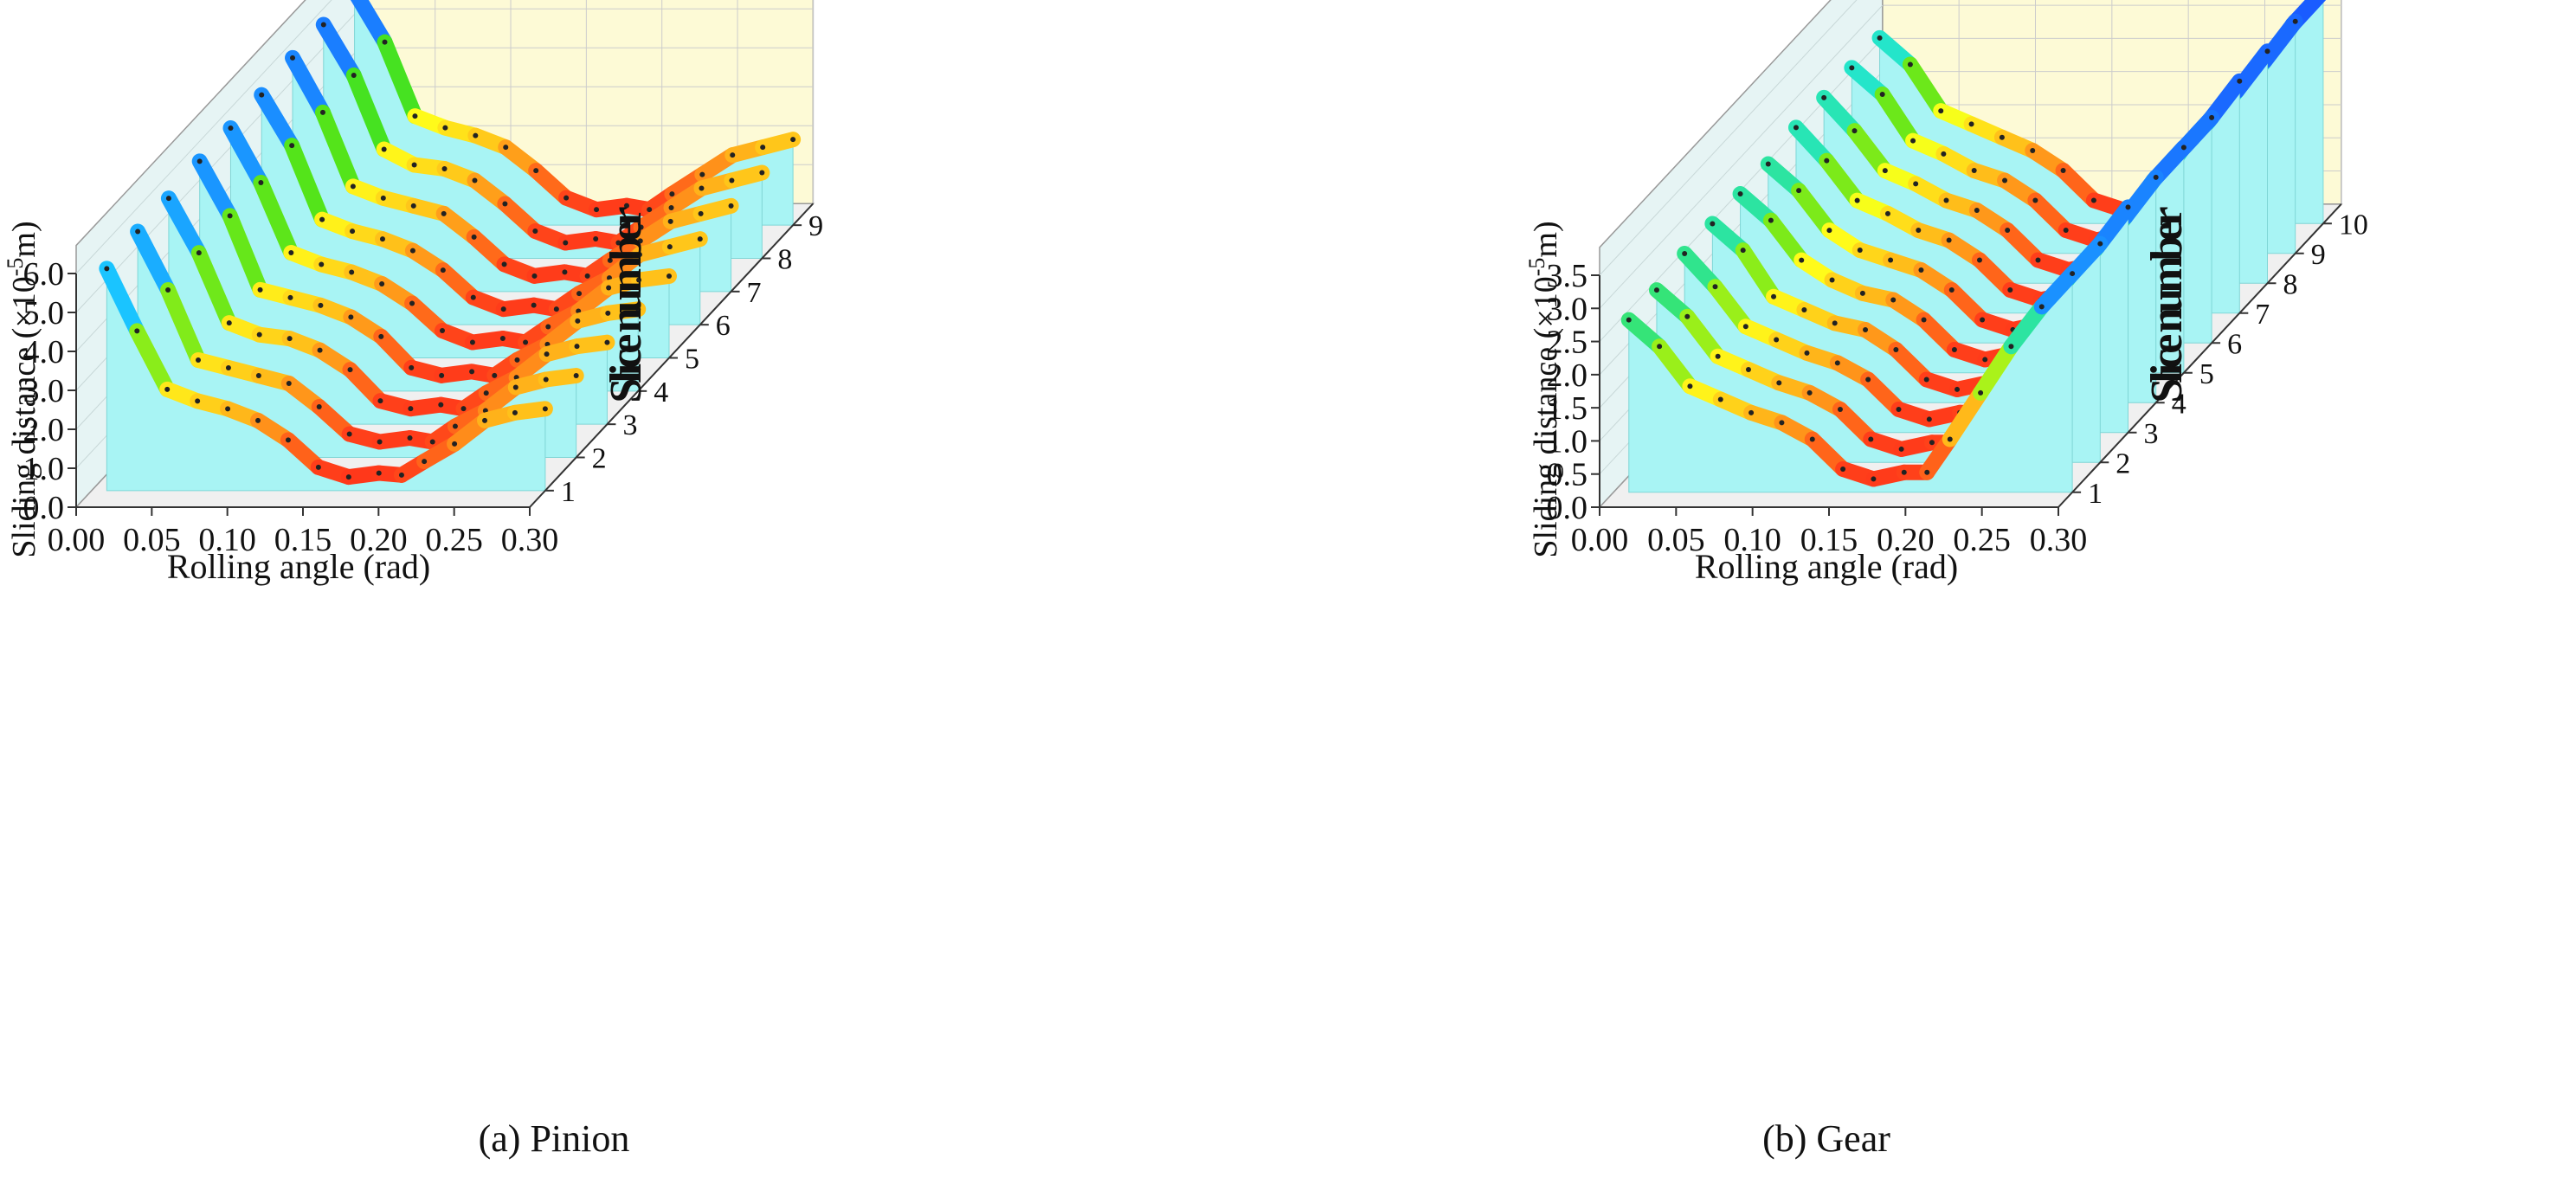 The image size is (2576, 1197). I want to click on z-tick-label: 1, so click(568, 492).